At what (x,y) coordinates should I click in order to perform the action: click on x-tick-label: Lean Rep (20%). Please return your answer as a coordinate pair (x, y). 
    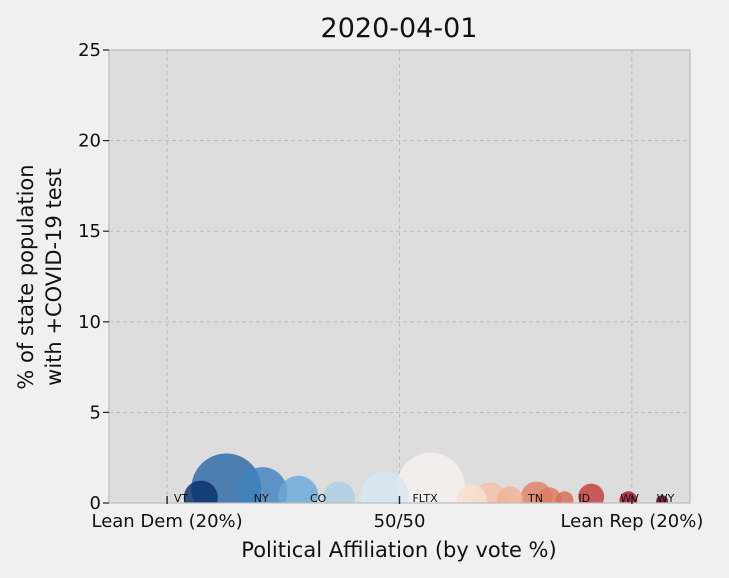
    Looking at the image, I should click on (631, 521).